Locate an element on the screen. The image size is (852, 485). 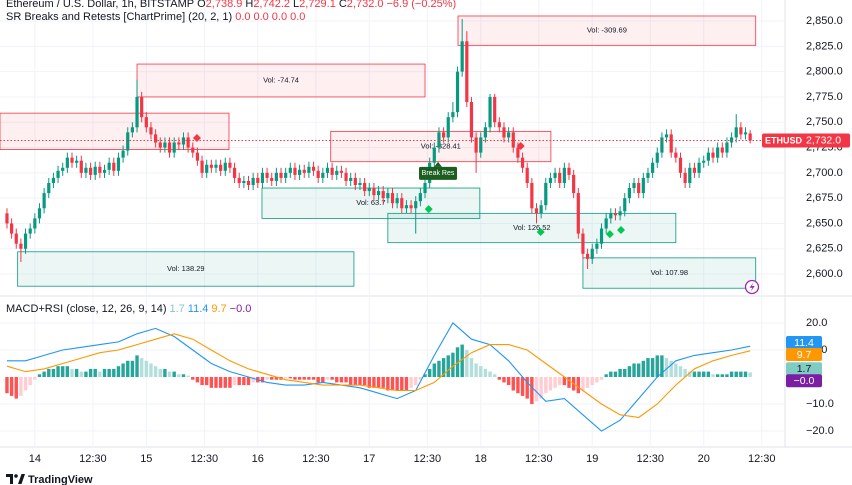
y-tick-label: −10.0 is located at coordinates (820, 404).